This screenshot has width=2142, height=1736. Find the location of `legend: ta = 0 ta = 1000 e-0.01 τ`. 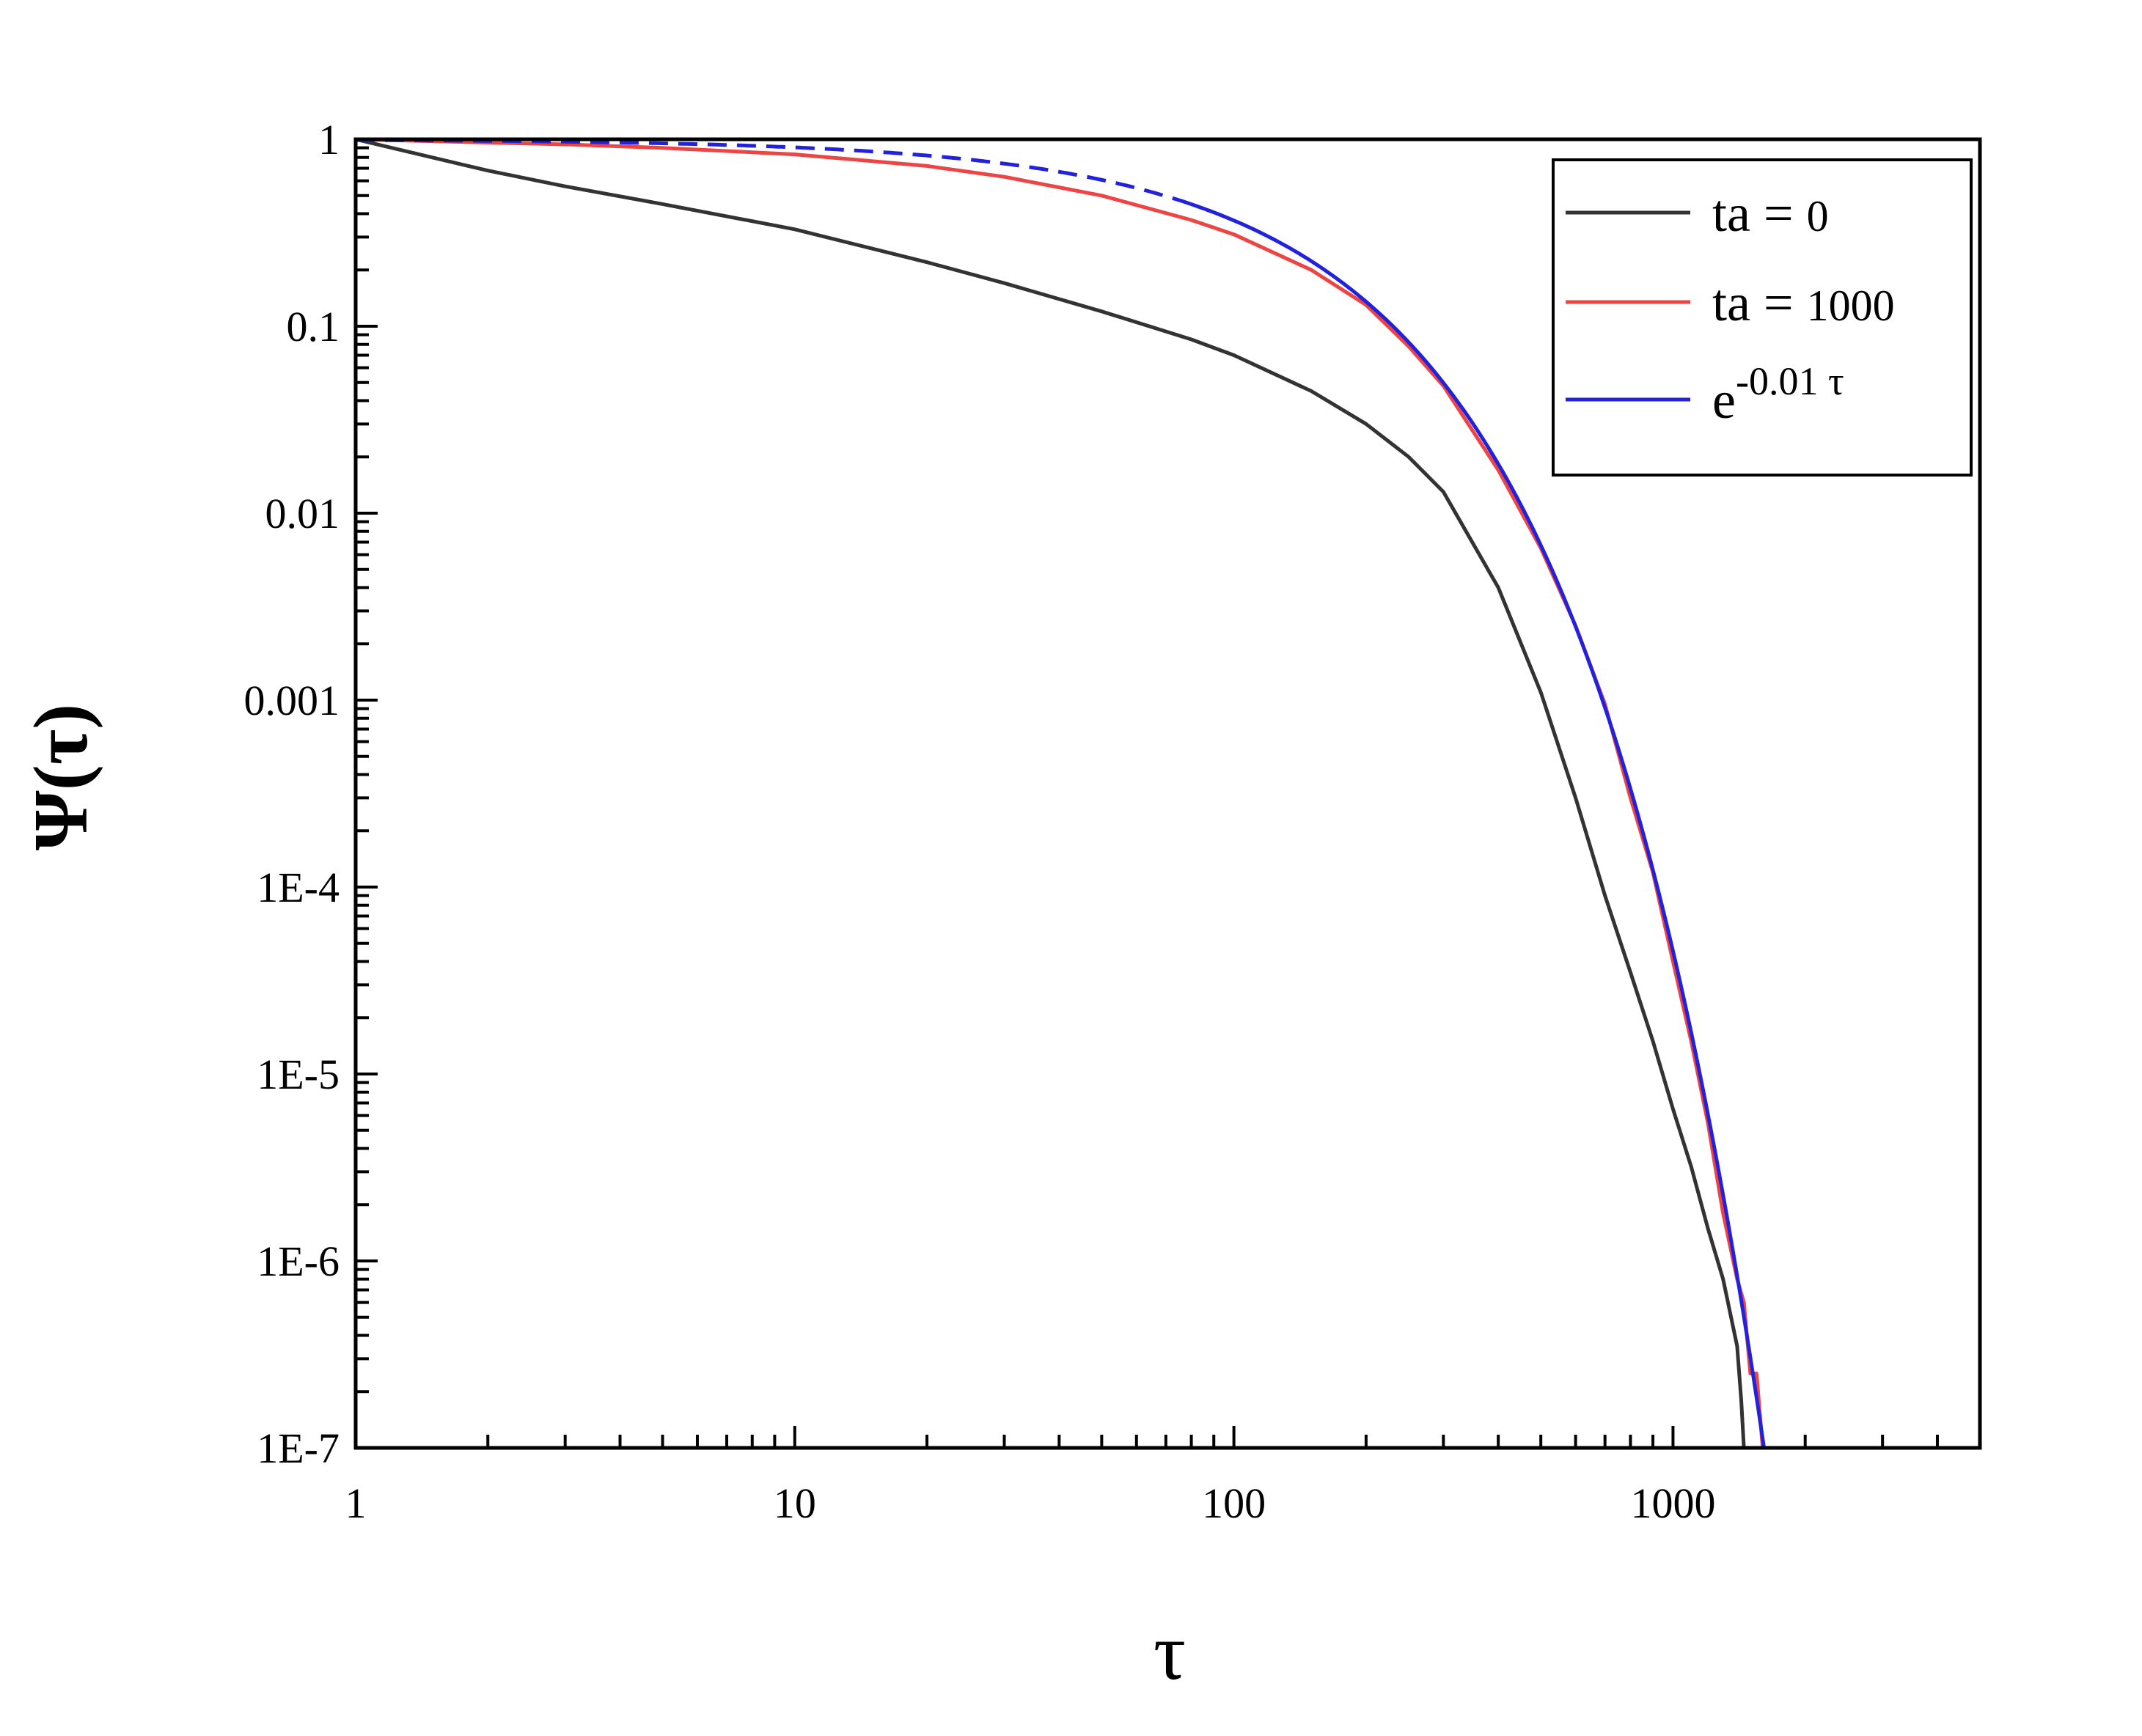

legend: ta = 0 ta = 1000 e-0.01 τ is located at coordinates (1762, 317).